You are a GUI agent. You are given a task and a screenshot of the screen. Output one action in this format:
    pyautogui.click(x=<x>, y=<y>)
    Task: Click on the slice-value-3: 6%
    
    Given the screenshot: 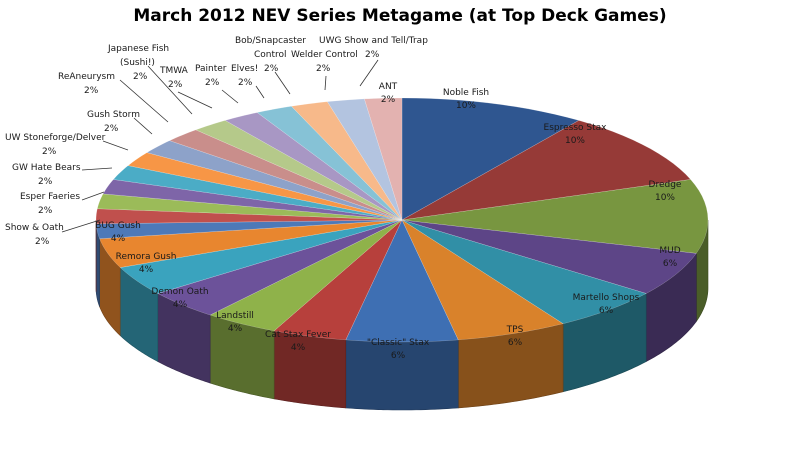 What is the action you would take?
    pyautogui.click(x=670, y=264)
    